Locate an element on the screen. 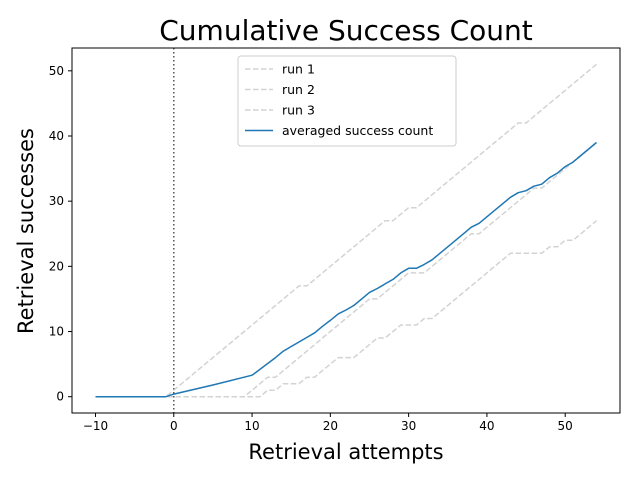  legend-label: run 3 is located at coordinates (298, 110).